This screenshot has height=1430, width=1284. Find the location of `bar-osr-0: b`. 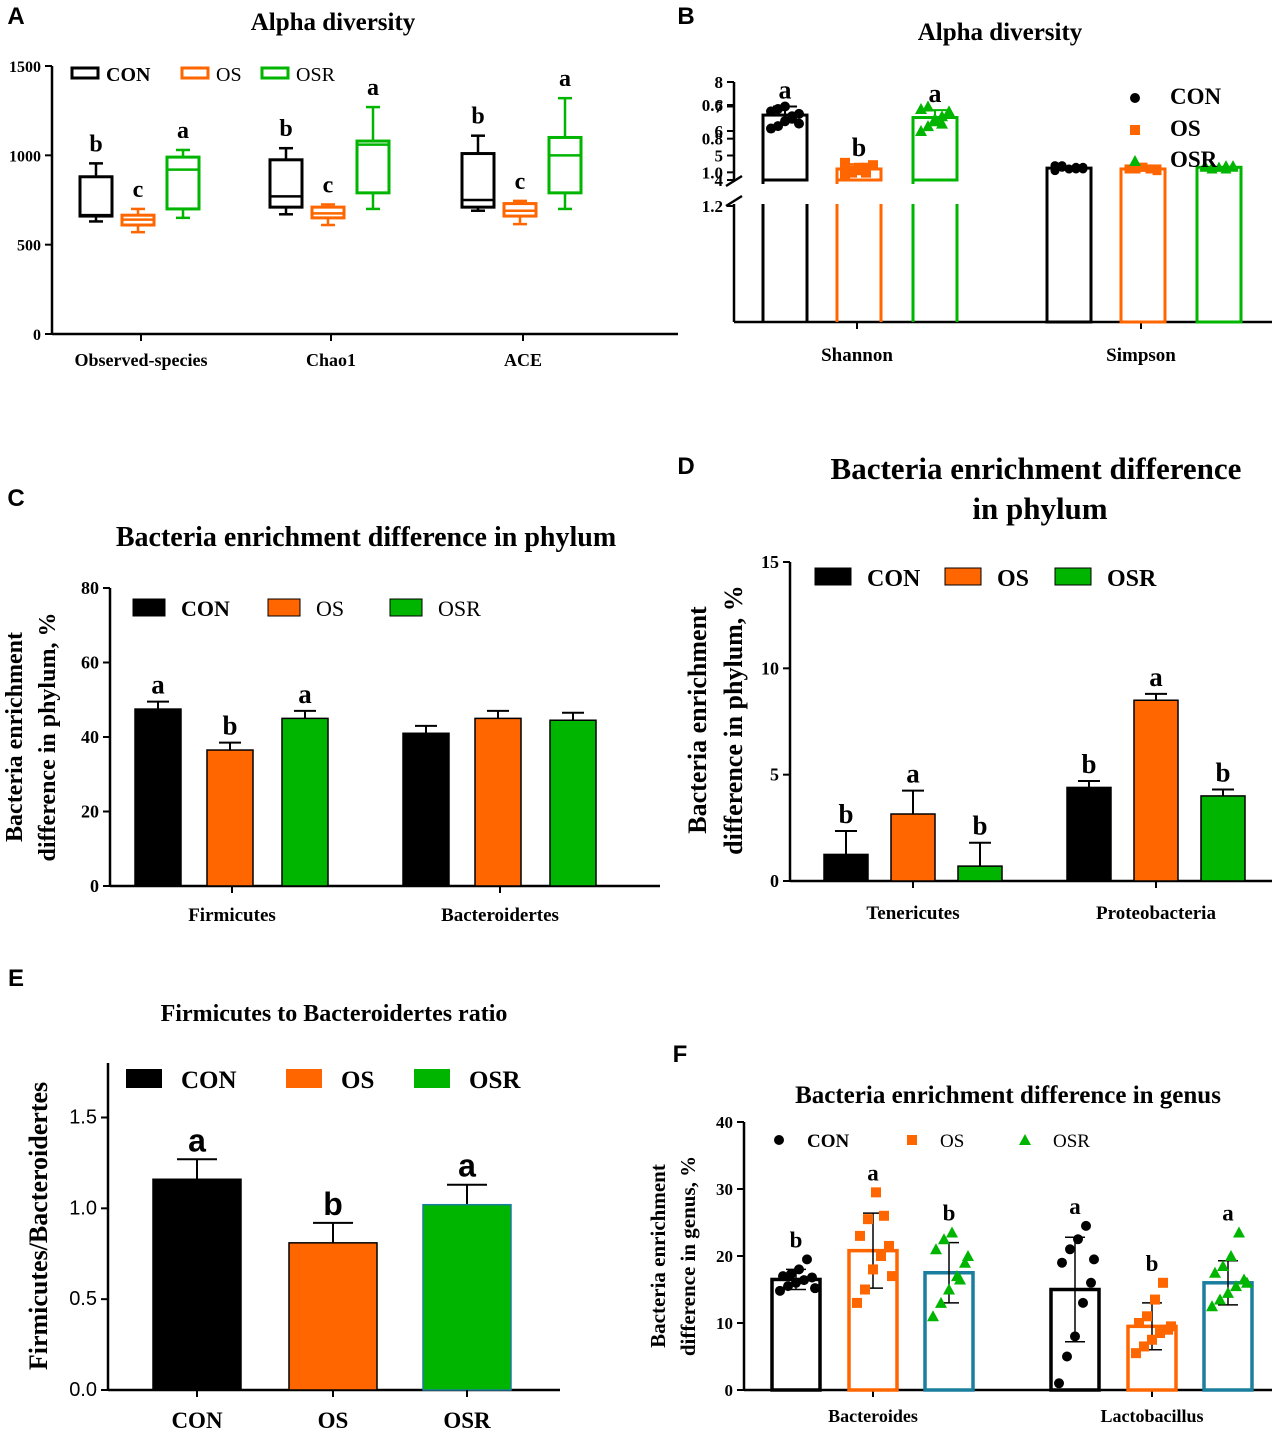

bar-osr-0: b is located at coordinates (949, 1296).